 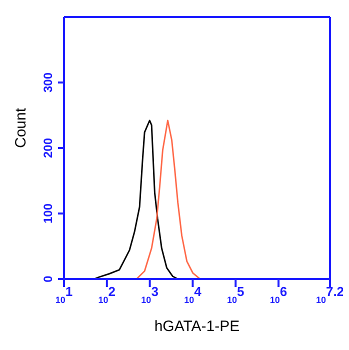 I want to click on y-tick-label: 0, so click(x=48, y=278).